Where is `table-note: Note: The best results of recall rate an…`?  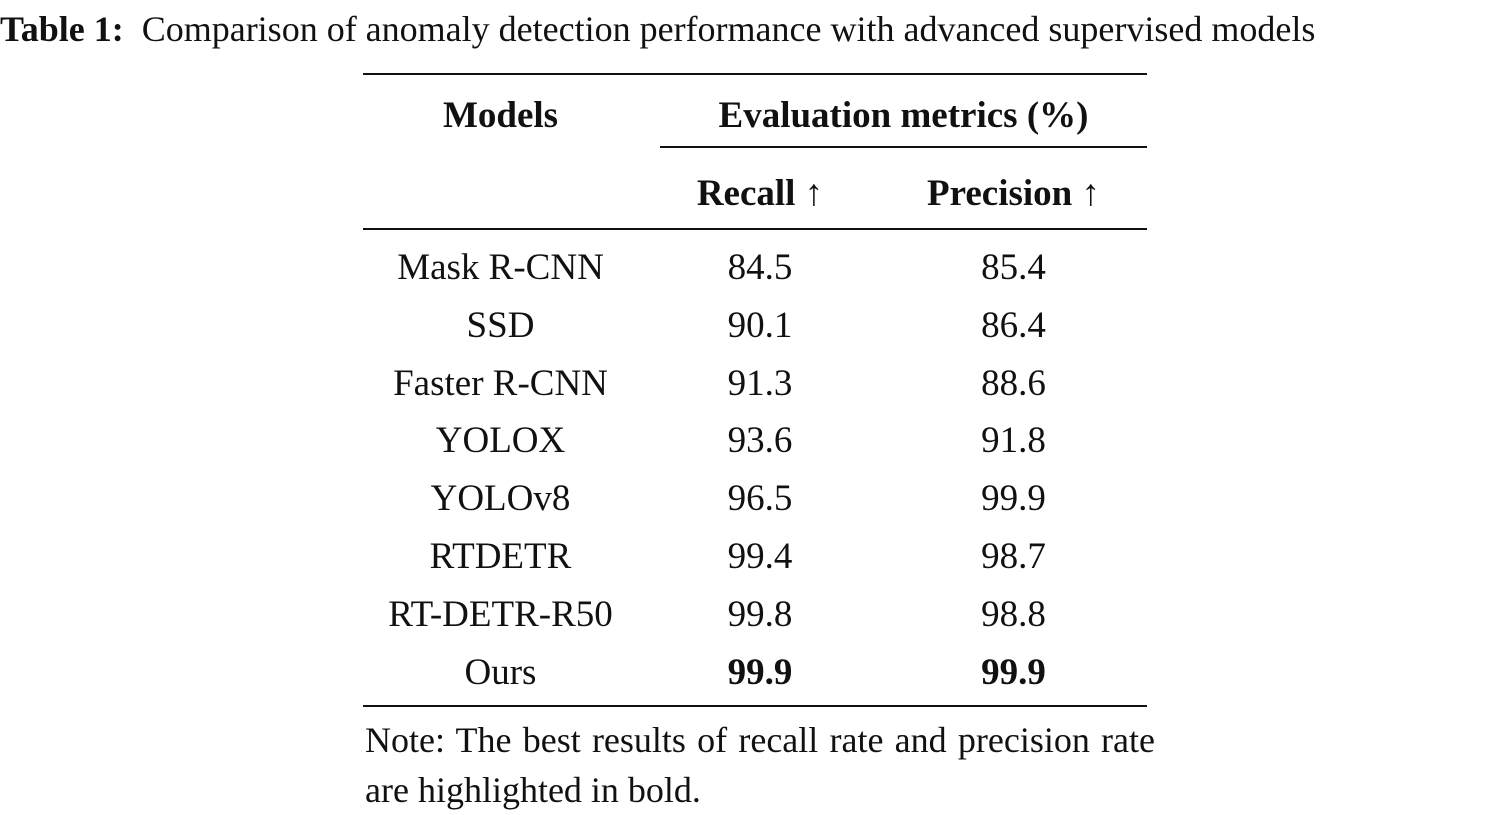 table-note: Note: The best results of recall rate an… is located at coordinates (760, 765).